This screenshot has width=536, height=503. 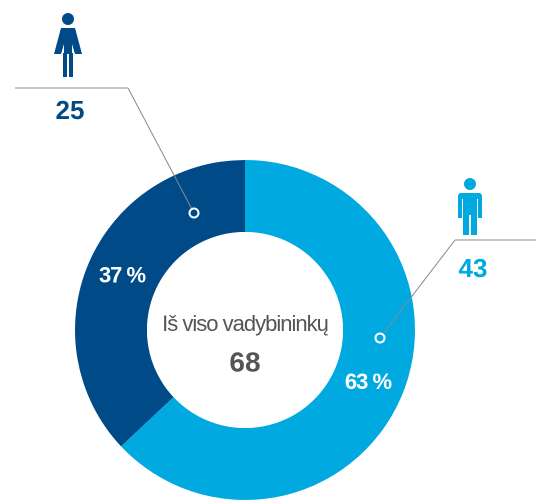 What do you see at coordinates (470, 206) in the screenshot?
I see `male-icon` at bounding box center [470, 206].